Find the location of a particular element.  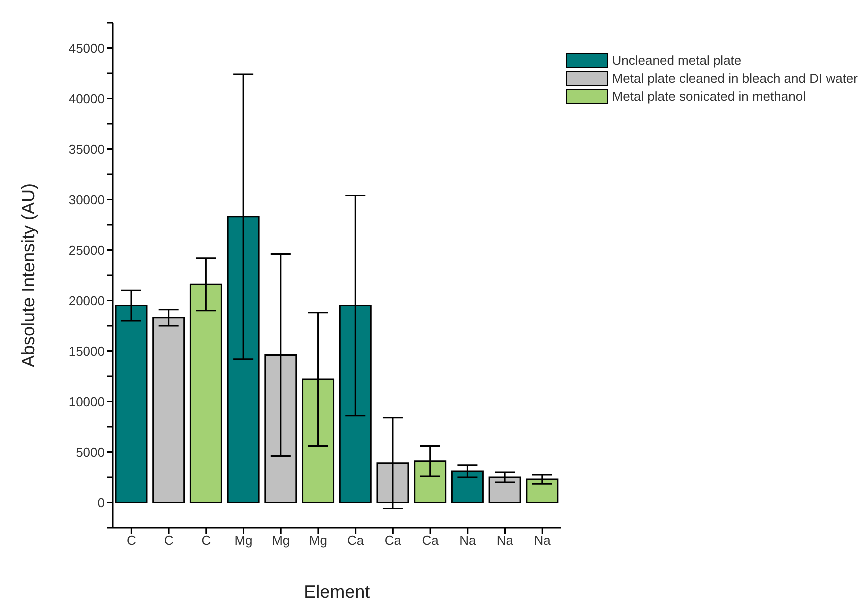

y-tick-label: 30000 is located at coordinates (86, 200).